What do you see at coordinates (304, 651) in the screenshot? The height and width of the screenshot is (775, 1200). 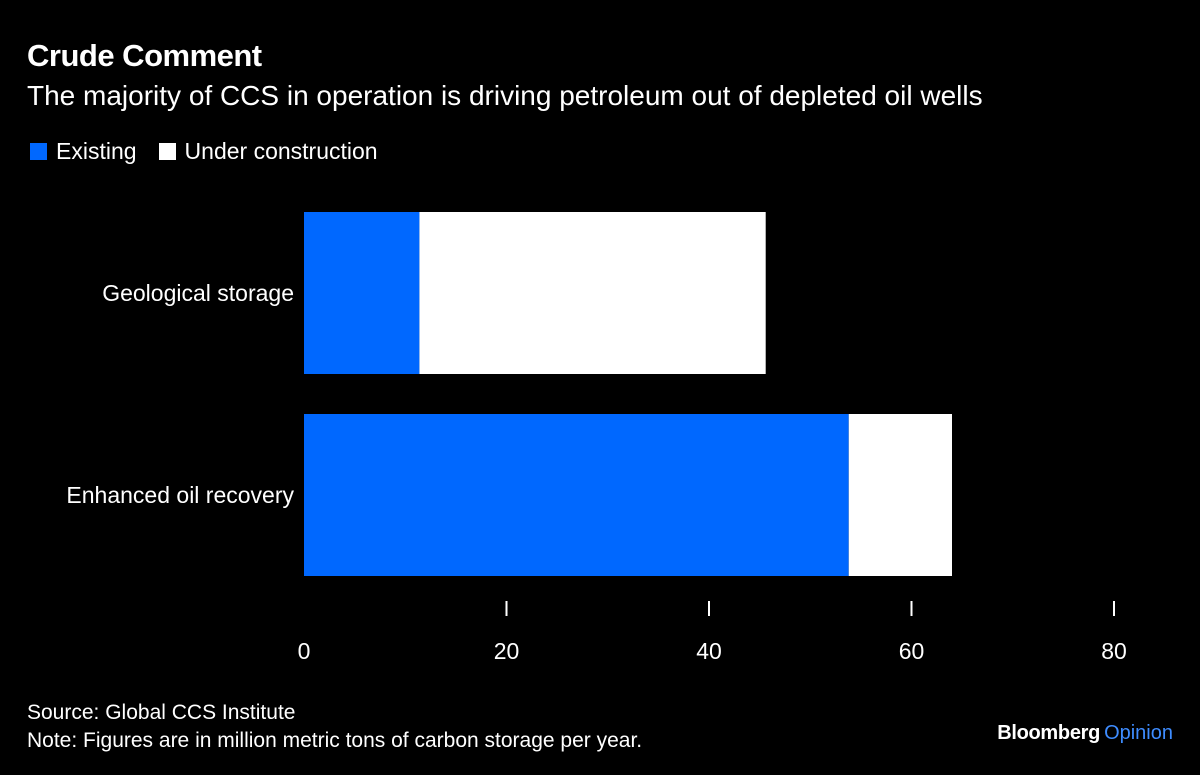 I see `x-tick-label-0: 0` at bounding box center [304, 651].